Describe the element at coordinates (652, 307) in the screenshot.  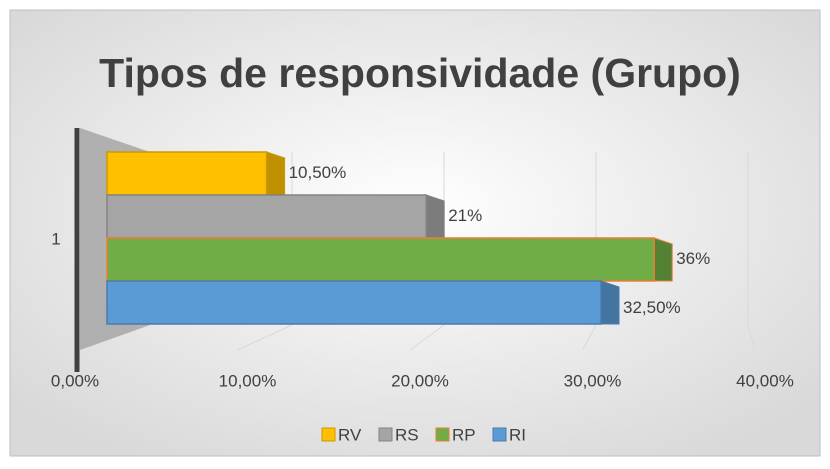
I see `data-label: 32,50%` at that location.